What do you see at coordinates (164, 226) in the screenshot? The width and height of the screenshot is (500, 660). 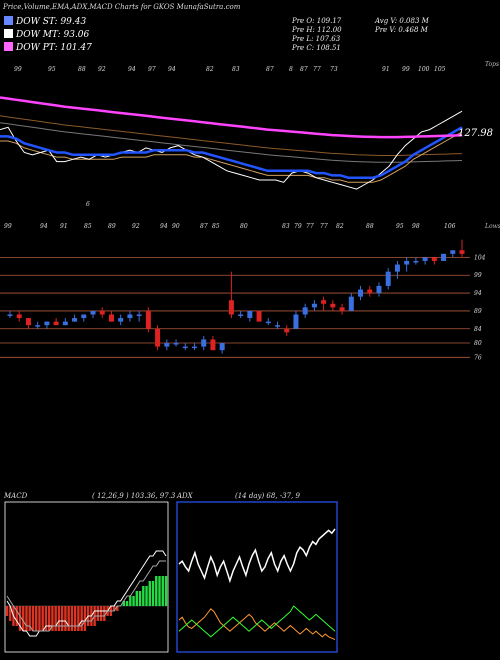 I see `low-label: 94` at bounding box center [164, 226].